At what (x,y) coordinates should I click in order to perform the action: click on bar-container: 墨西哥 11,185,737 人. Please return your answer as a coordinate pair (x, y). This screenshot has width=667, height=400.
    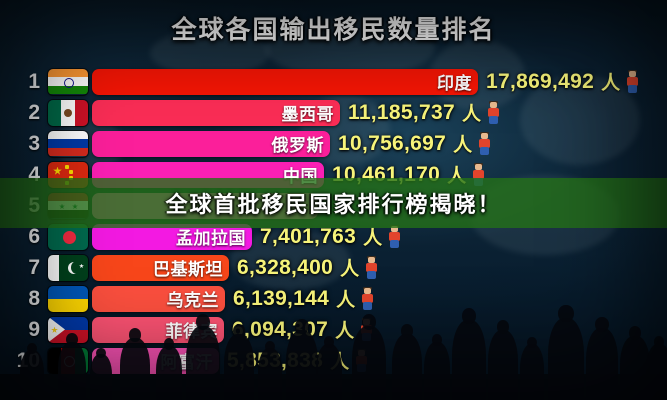
    Looking at the image, I should click on (296, 112).